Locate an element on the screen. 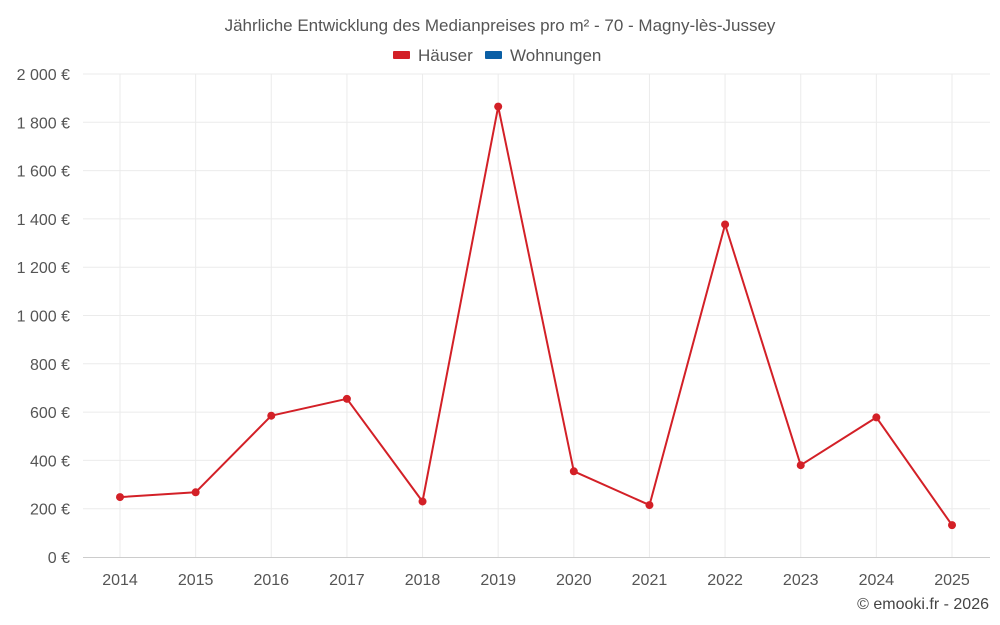 The height and width of the screenshot is (625, 1000). y-tick-label: 0 € is located at coordinates (59, 558).